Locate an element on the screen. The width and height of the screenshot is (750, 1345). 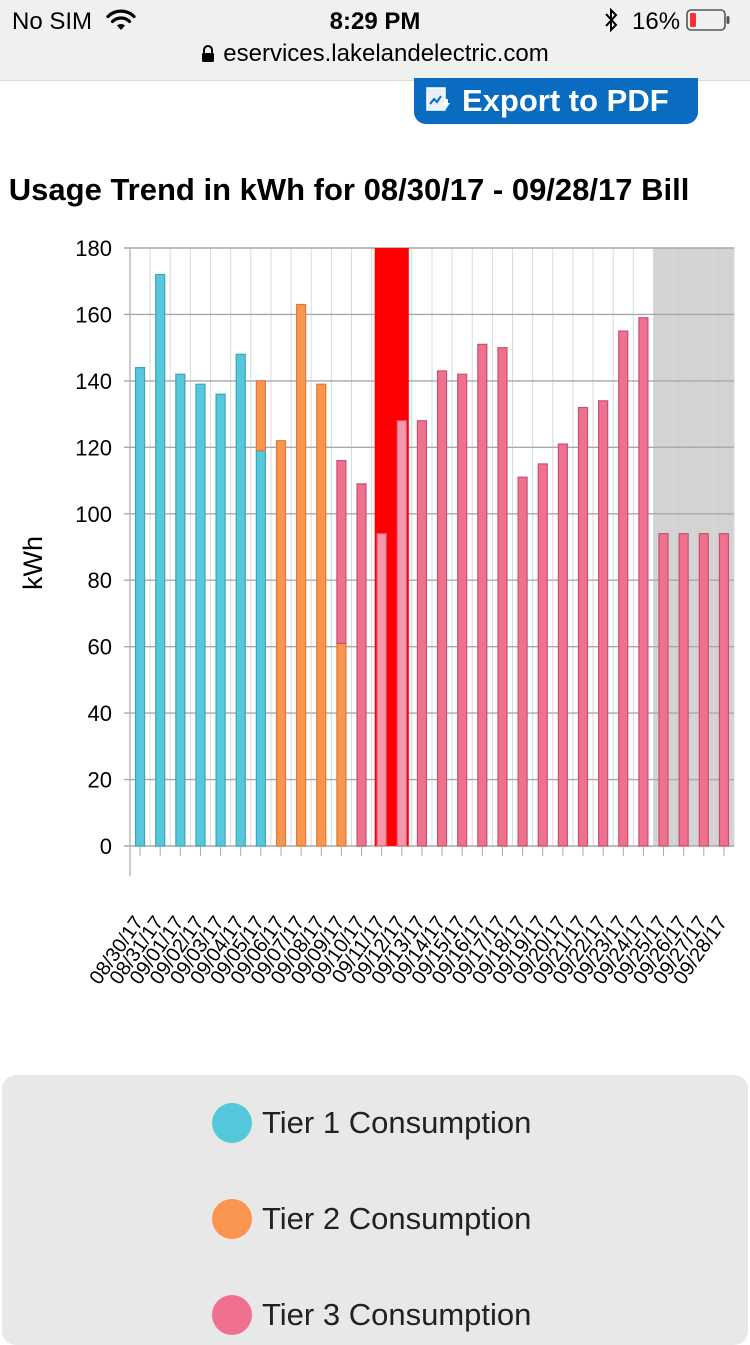
legend-dot-tier2 is located at coordinates (232, 1219).